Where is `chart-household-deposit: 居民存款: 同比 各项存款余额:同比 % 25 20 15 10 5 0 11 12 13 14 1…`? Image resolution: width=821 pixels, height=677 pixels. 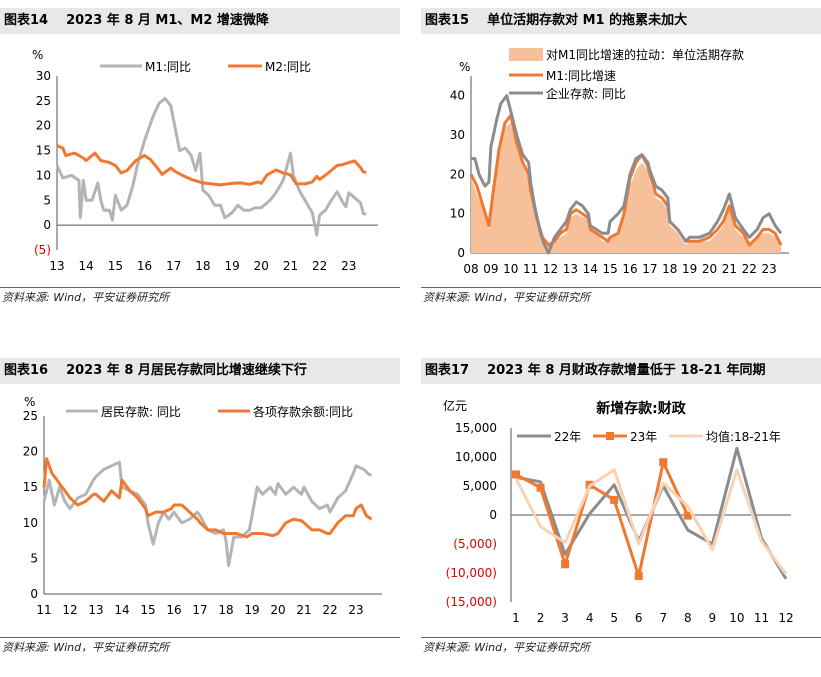 chart-household-deposit: 居民存款: 同比 各项存款余额:同比 % 25 20 15 10 5 0 11 12 13 14 1… is located at coordinates (202, 506).